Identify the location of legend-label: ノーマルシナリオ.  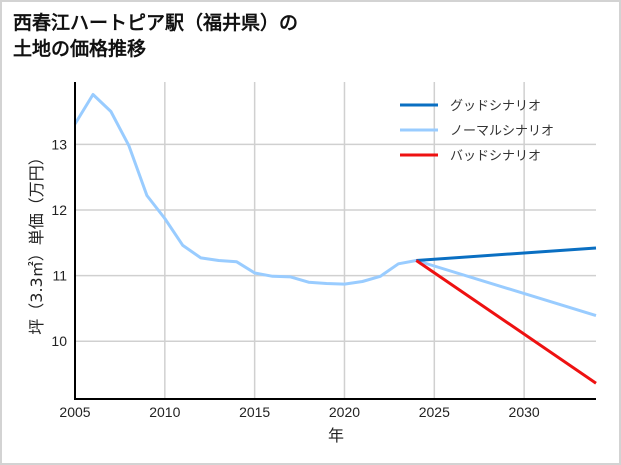
(502, 131).